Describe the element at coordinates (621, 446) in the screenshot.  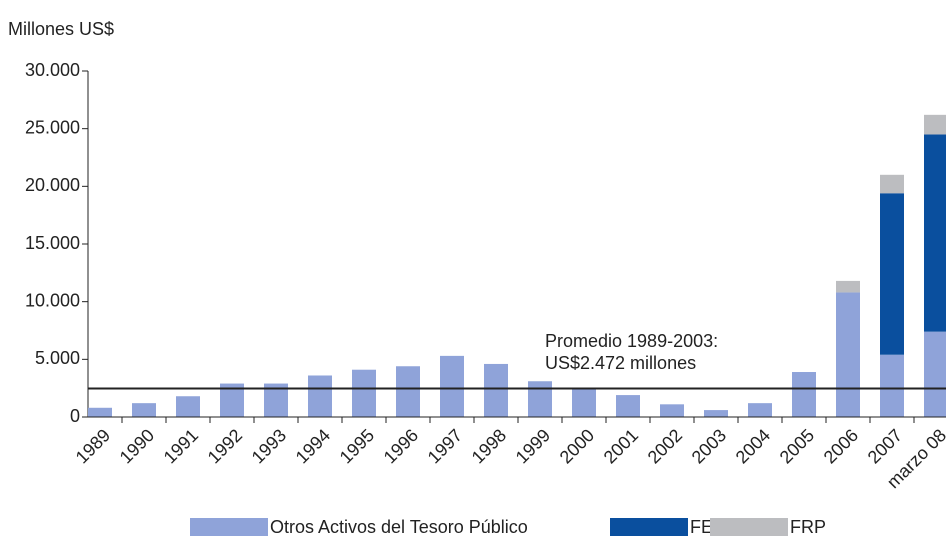
I see `x-tick-label: 2001` at that location.